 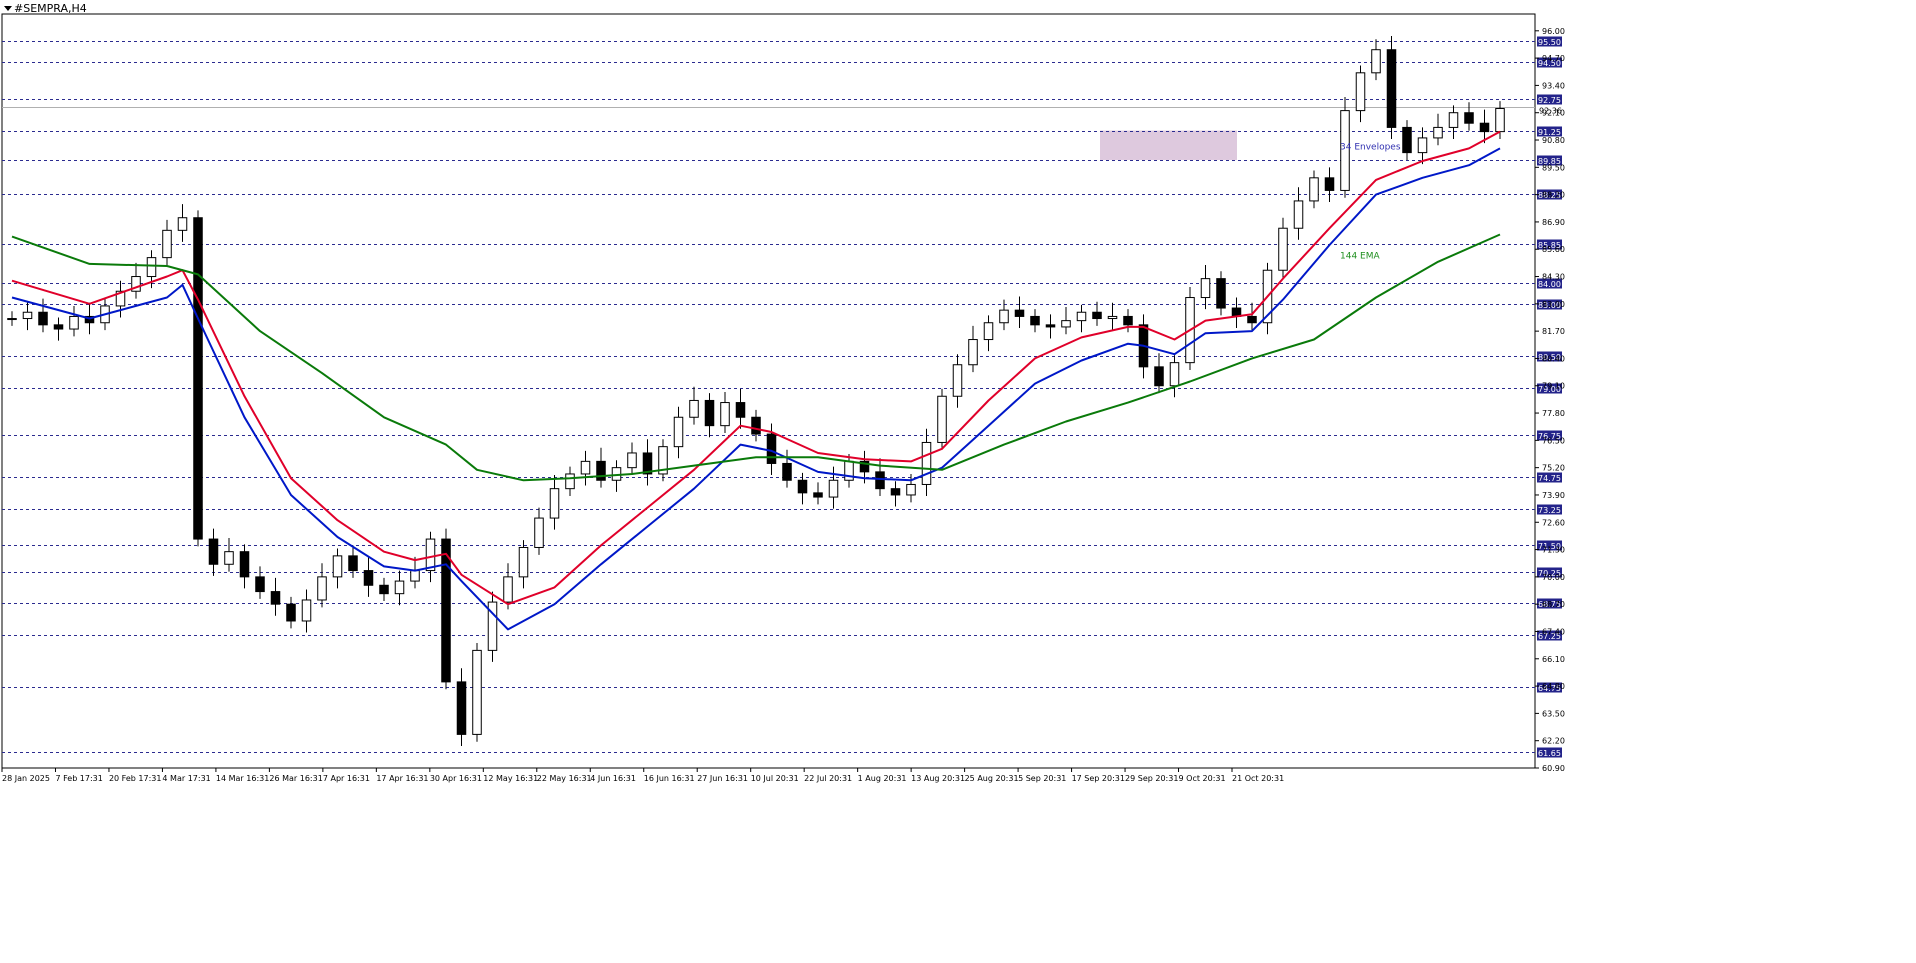 I want to click on annotation-label: 34 Envelopes, so click(x=1370, y=147).